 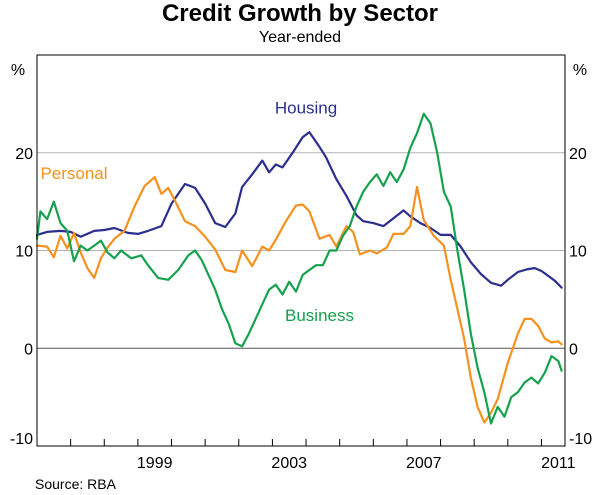 What do you see at coordinates (580, 439) in the screenshot?
I see `y-tick-label-right: -10` at bounding box center [580, 439].